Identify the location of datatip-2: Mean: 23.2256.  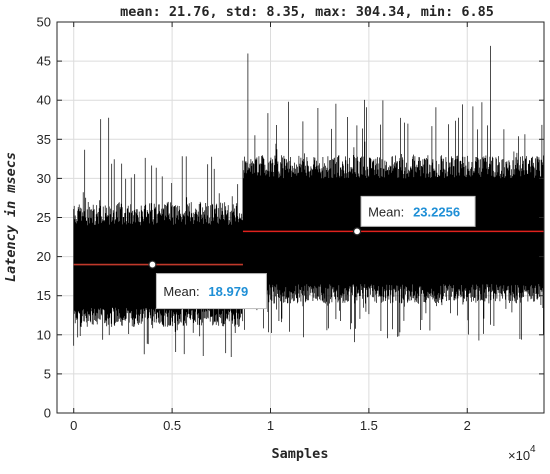
(414, 215).